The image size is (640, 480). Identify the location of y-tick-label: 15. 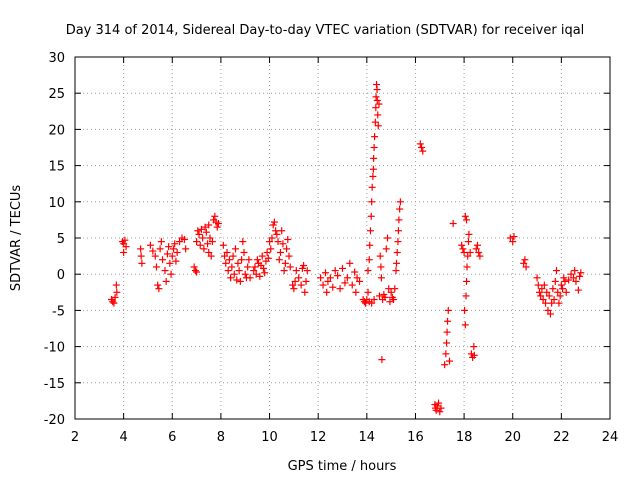
(56, 167).